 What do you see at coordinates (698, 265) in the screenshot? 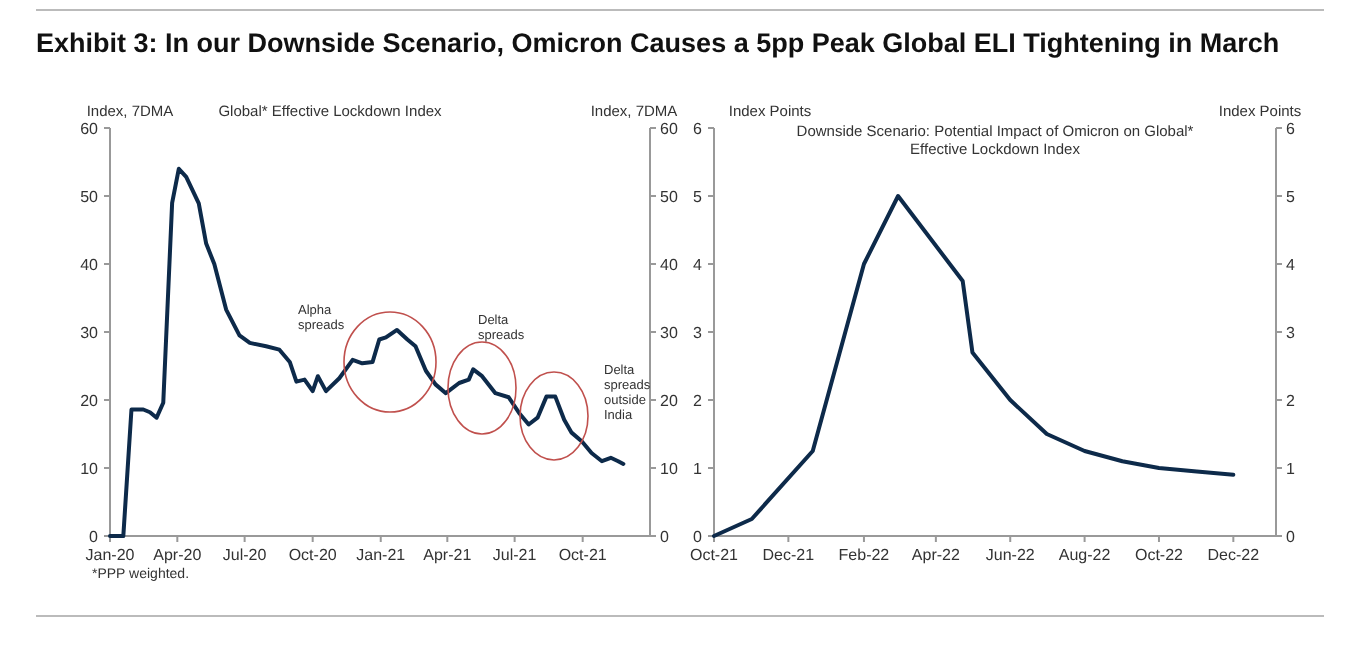
I see `y-tick-label: 4` at bounding box center [698, 265].